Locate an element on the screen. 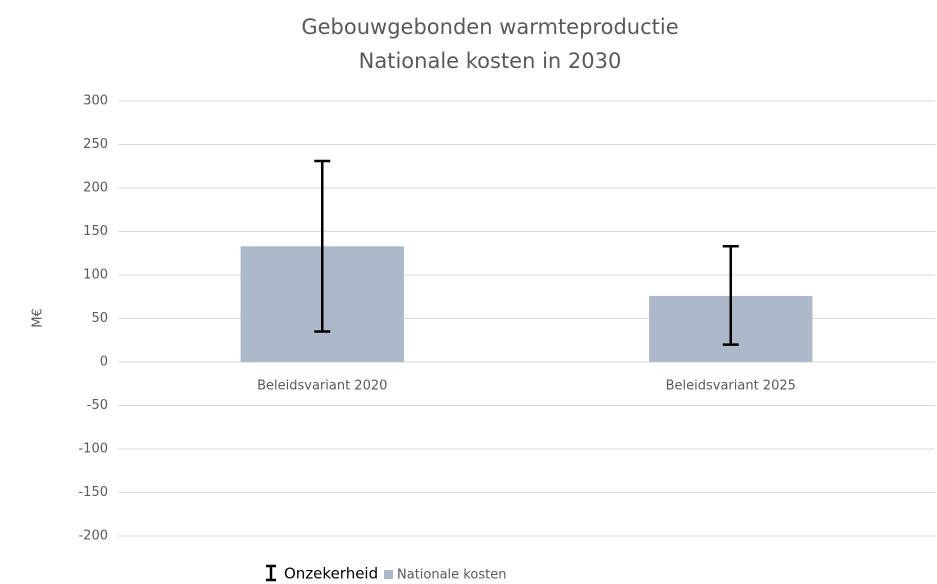 The width and height of the screenshot is (937, 584). legend-label: Nationale kosten is located at coordinates (451, 575).